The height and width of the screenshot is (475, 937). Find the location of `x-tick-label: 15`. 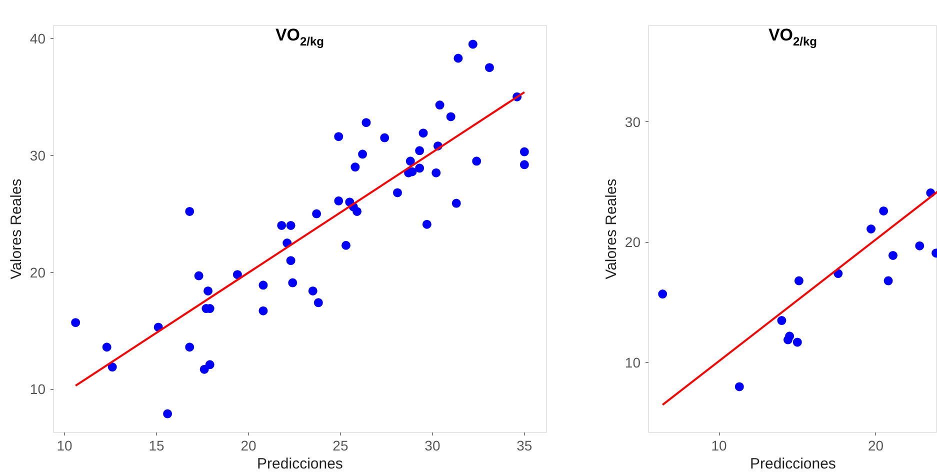

x-tick-label: 15 is located at coordinates (156, 446).